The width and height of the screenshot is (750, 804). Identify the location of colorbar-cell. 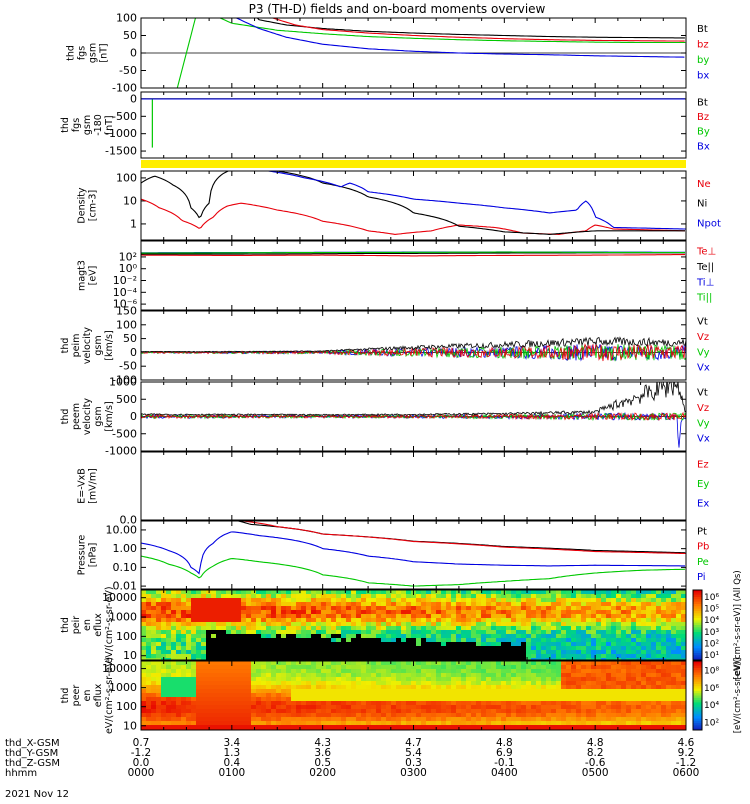
(697, 694).